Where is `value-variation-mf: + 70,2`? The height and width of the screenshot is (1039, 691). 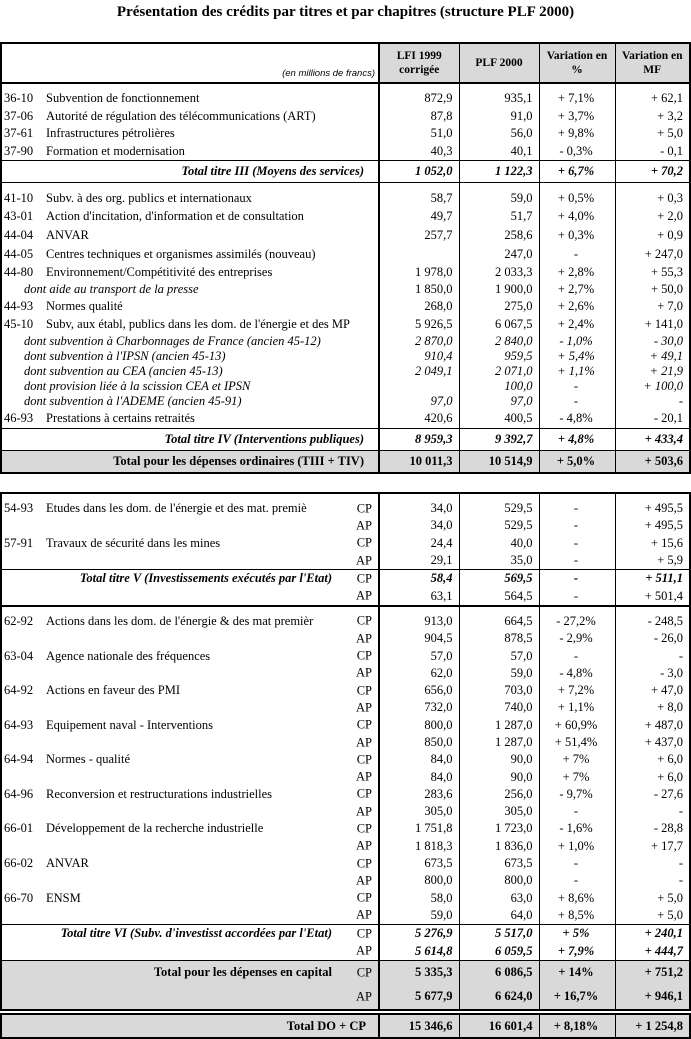 value-variation-mf: + 70,2 is located at coordinates (652, 171).